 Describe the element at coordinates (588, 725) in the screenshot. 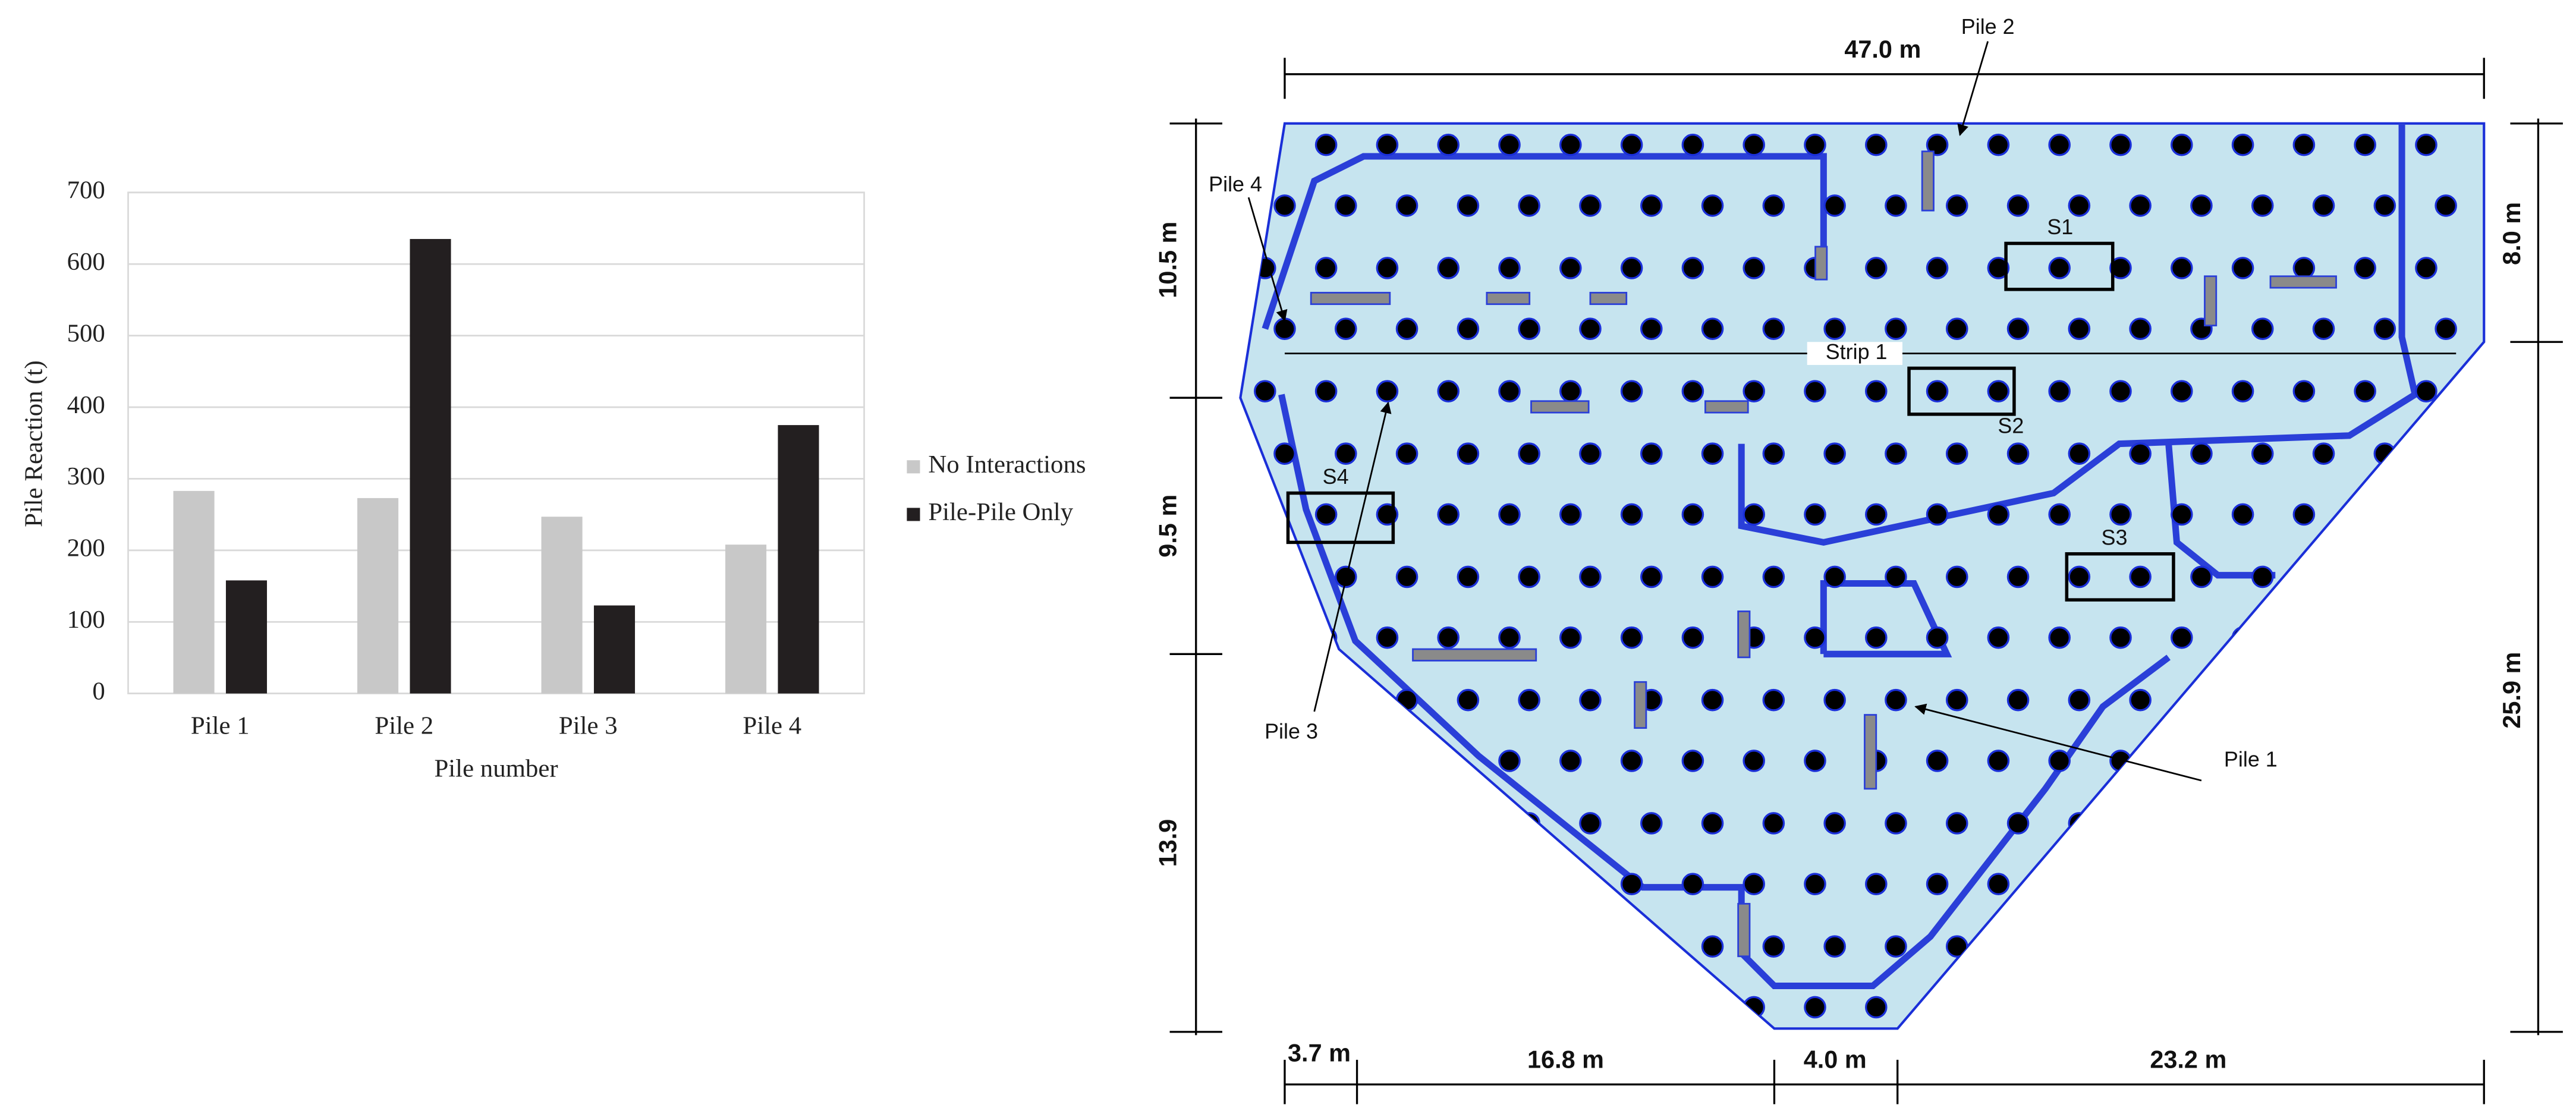

I see `x-tick-label: Pile 3` at that location.